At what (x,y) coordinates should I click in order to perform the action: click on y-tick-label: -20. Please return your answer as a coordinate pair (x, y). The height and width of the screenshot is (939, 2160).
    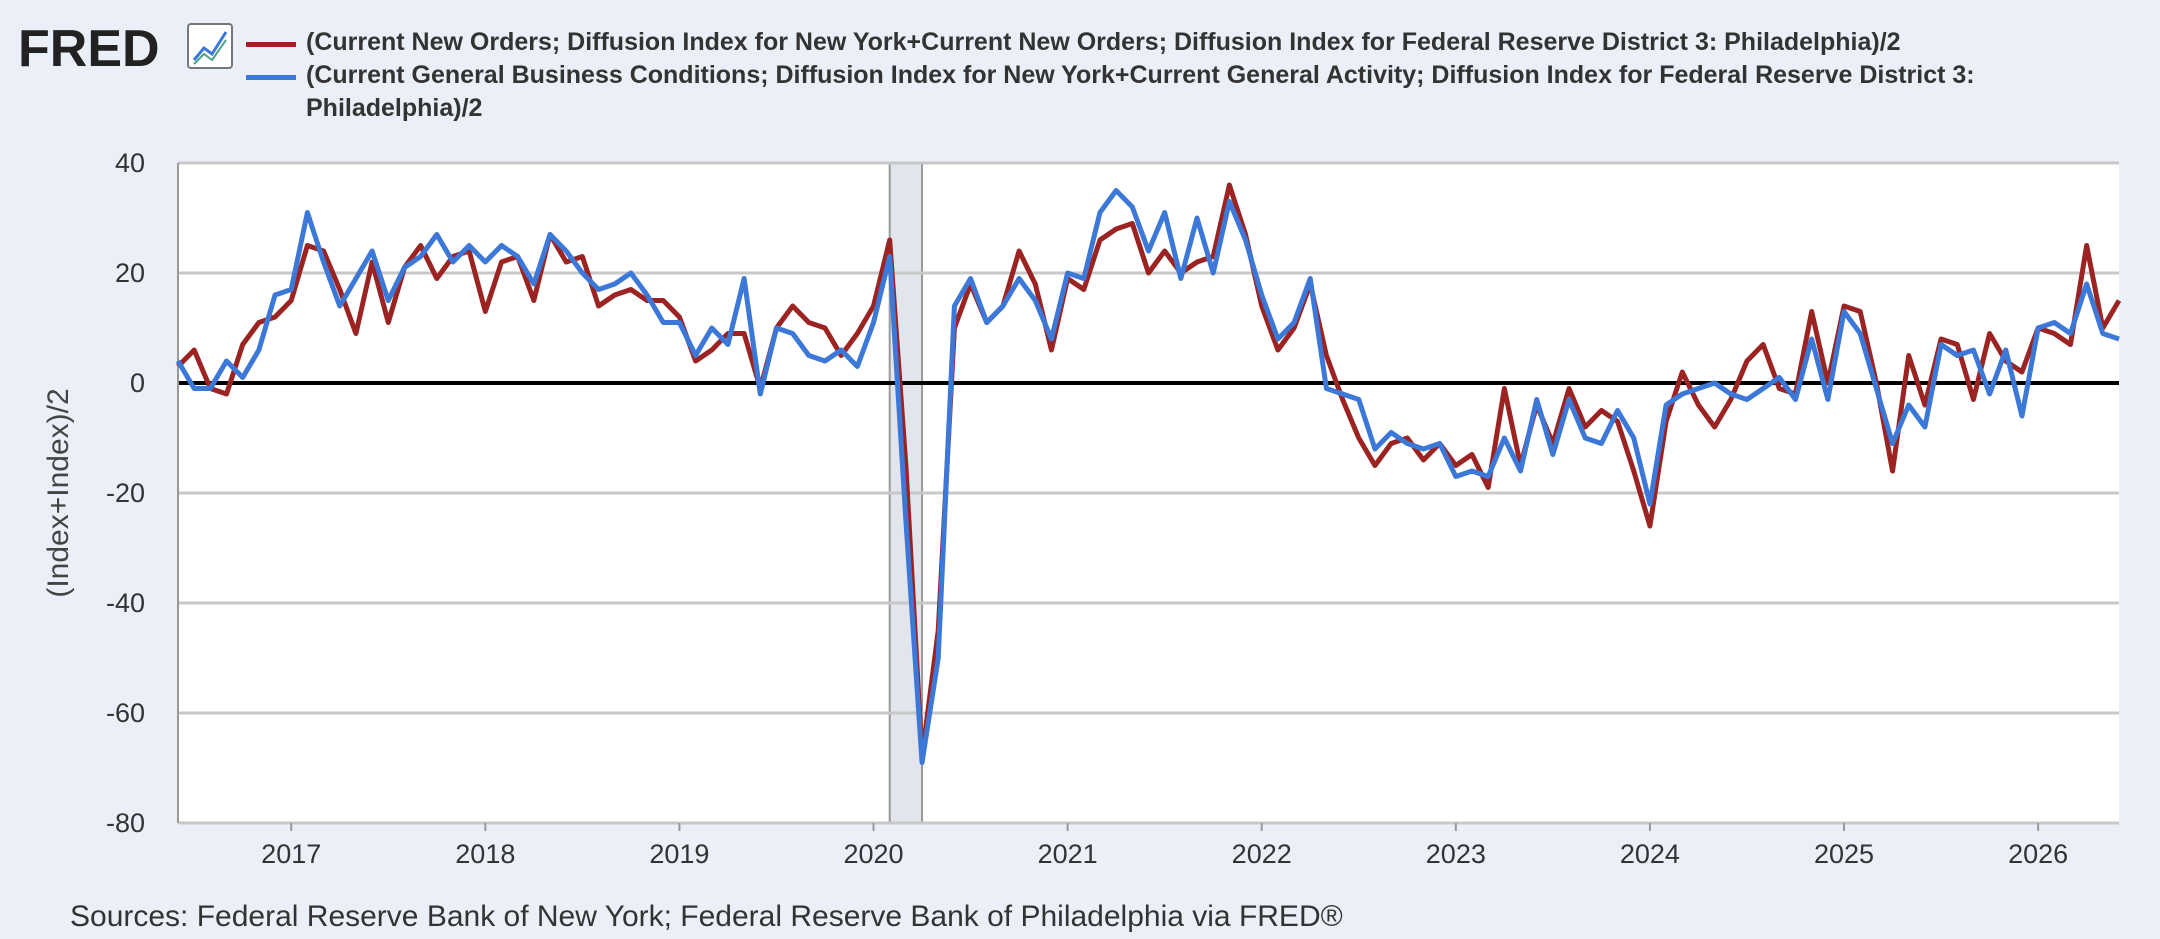
    Looking at the image, I should click on (125, 493).